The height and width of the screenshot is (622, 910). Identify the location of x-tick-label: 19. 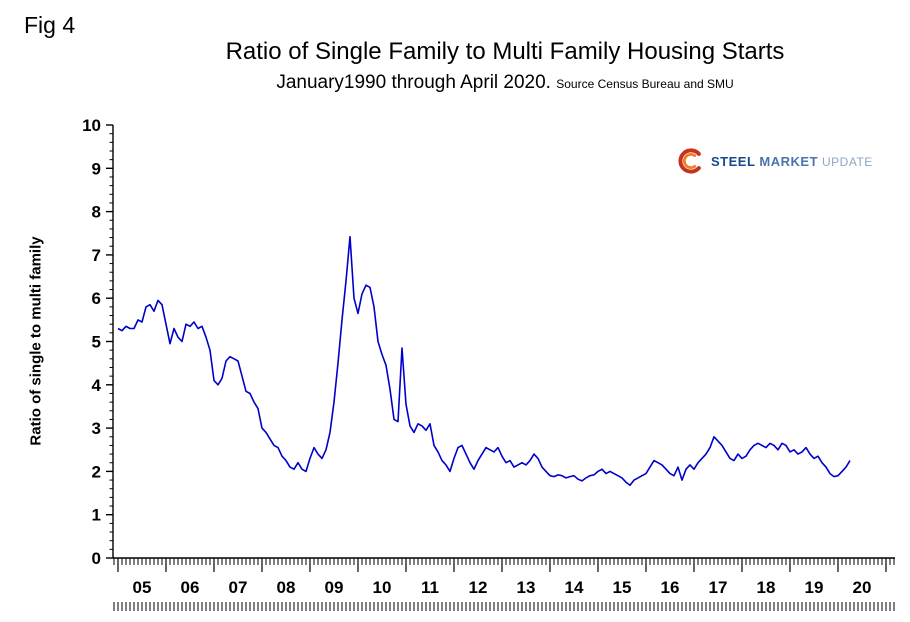
(814, 587).